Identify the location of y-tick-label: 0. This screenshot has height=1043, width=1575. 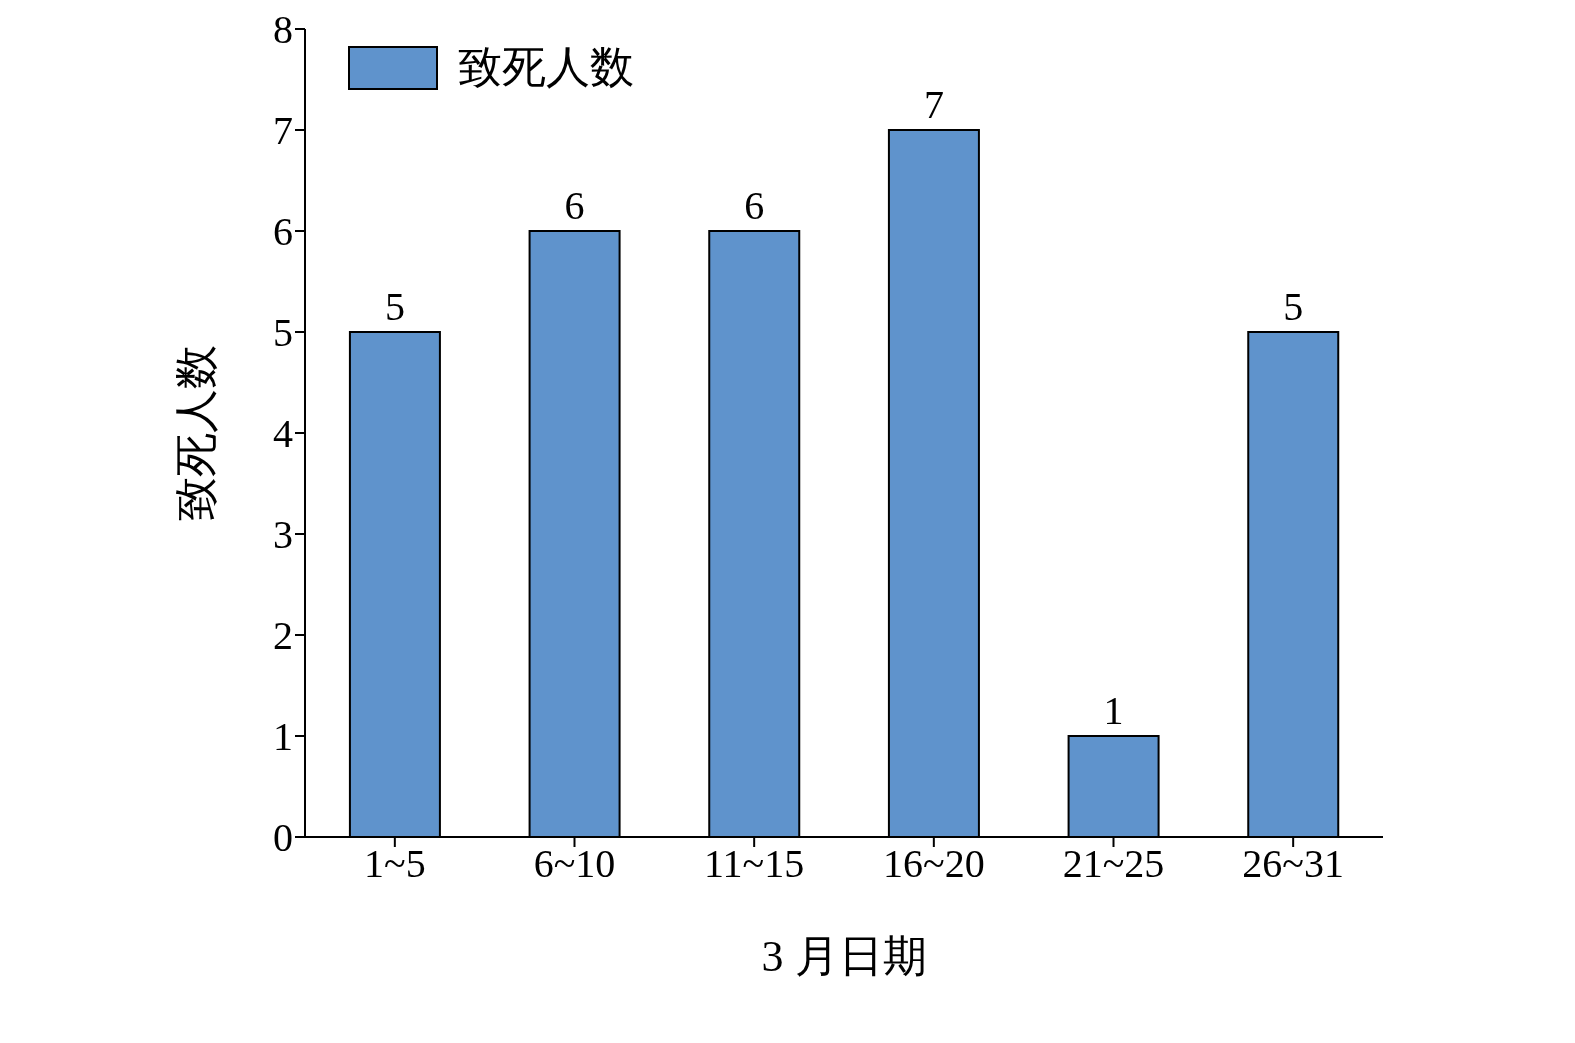
(283, 838).